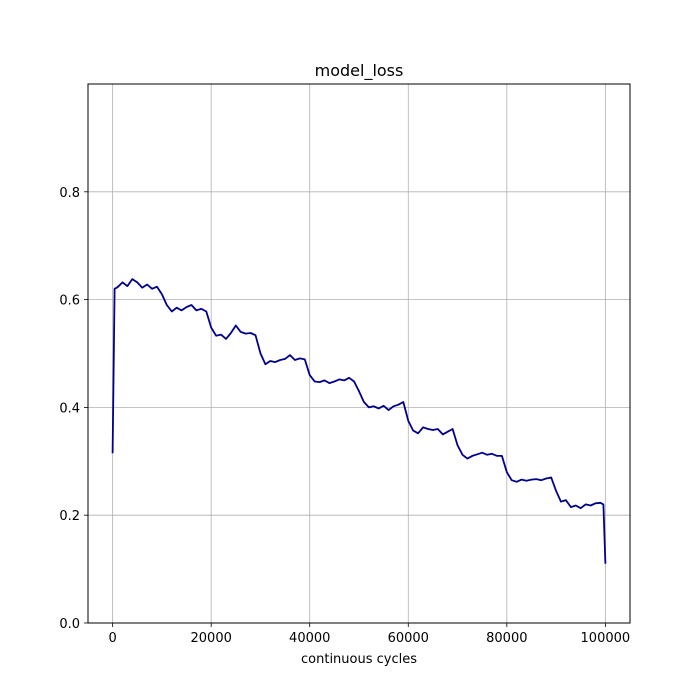 This screenshot has width=700, height=700. What do you see at coordinates (309, 638) in the screenshot?
I see `x-tick-label-2: 40000` at bounding box center [309, 638].